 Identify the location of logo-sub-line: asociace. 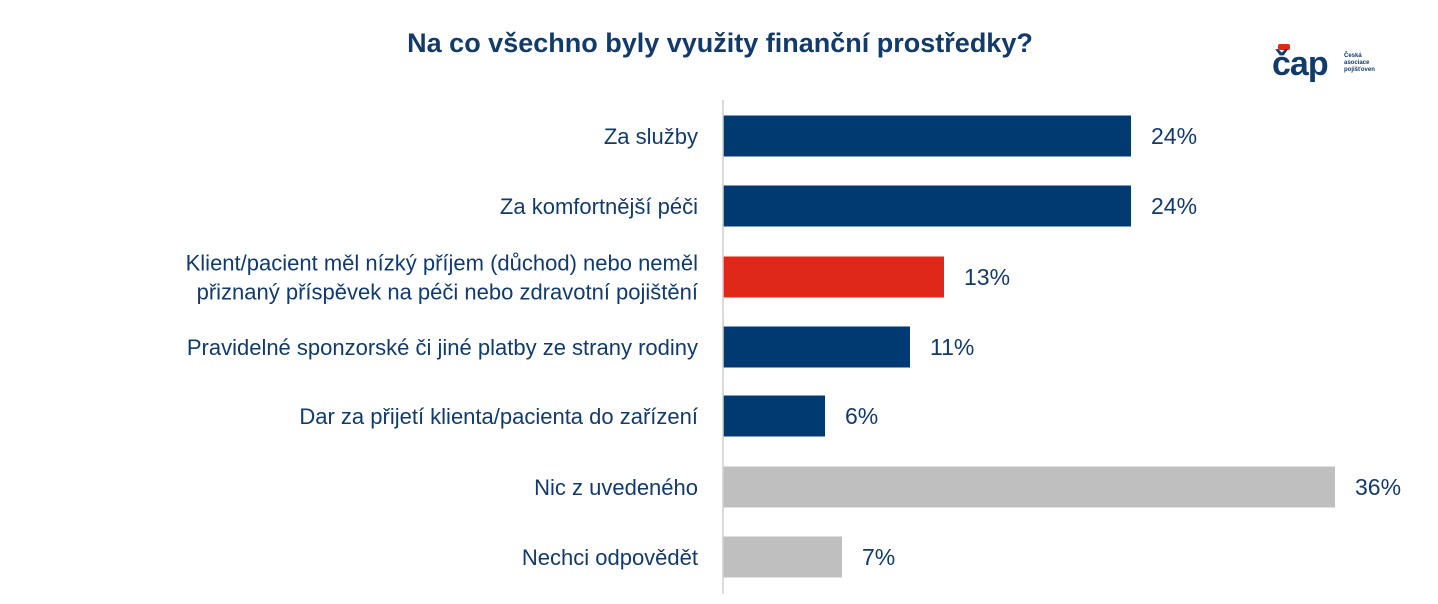
(1357, 63).